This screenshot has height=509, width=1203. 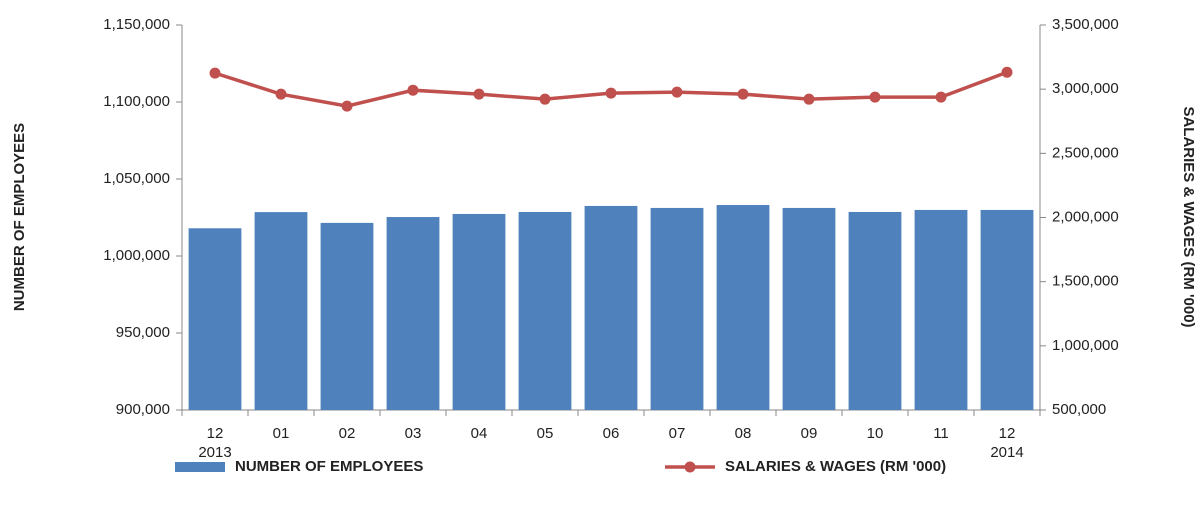 What do you see at coordinates (136, 178) in the screenshot?
I see `y-tick-label: 1,050,000` at bounding box center [136, 178].